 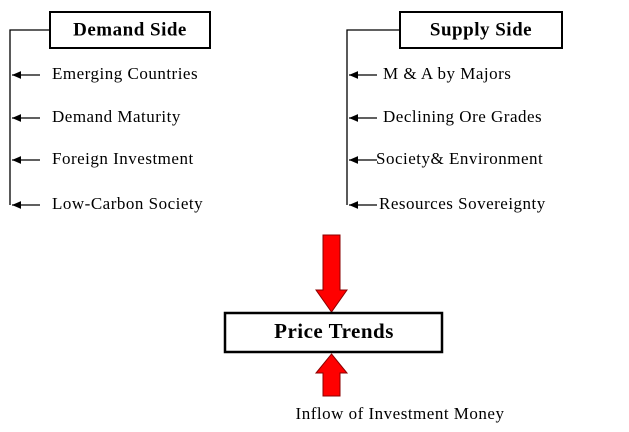 I want to click on demand-title: Demand Side, so click(x=130, y=29).